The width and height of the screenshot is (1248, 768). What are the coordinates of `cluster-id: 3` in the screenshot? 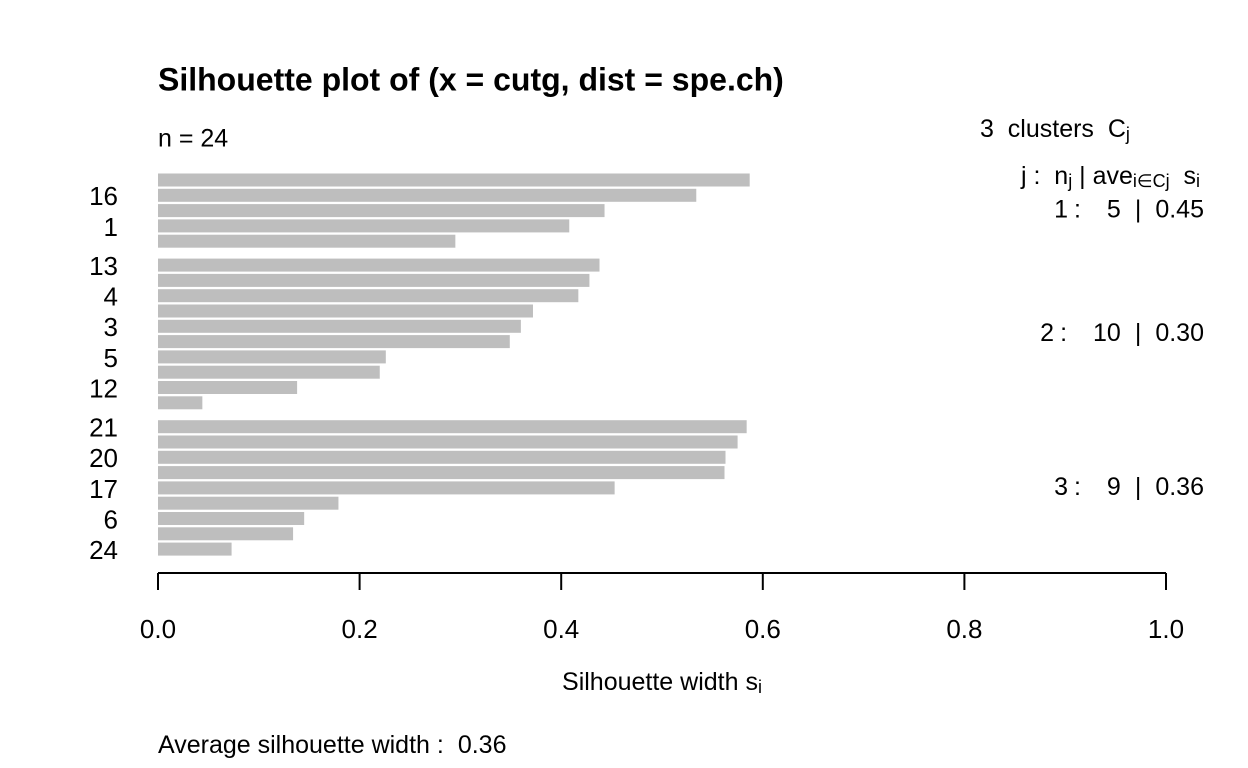 It's located at (1061, 487).